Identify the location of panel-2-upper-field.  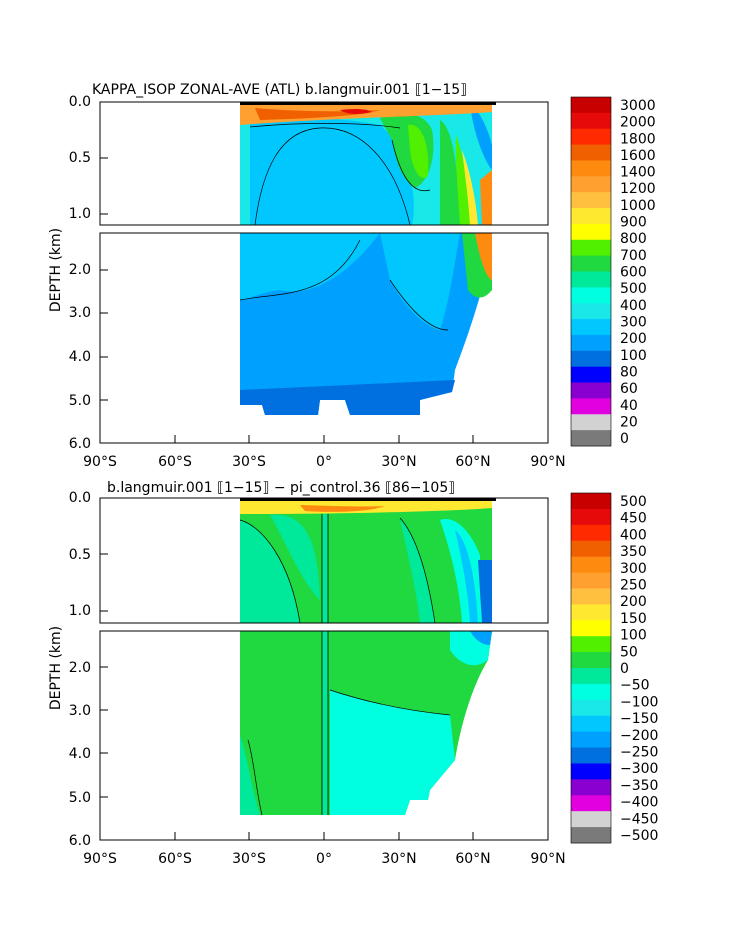
(367, 561).